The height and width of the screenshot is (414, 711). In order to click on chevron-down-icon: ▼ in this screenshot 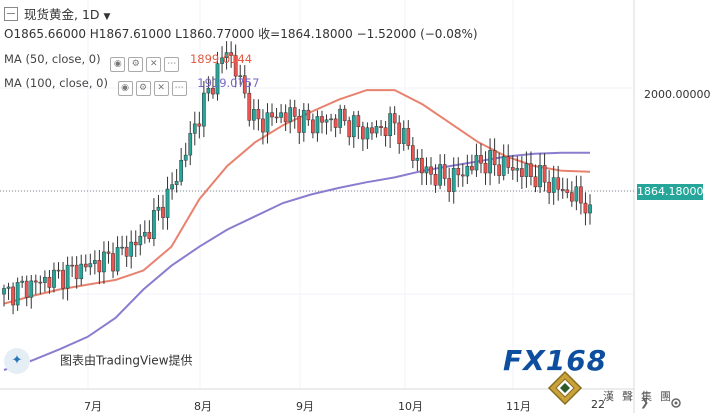, I will do `click(107, 17)`.